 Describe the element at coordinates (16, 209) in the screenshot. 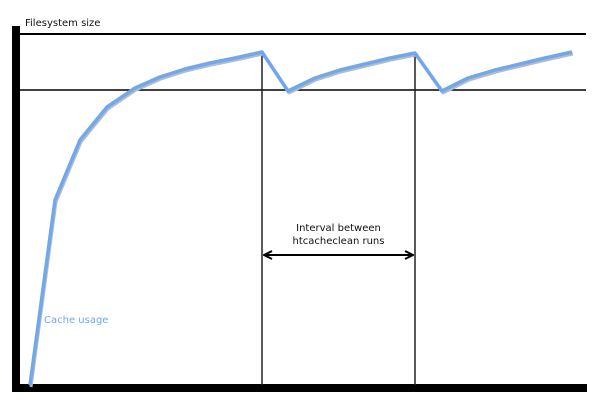

I see `y-axis` at that location.